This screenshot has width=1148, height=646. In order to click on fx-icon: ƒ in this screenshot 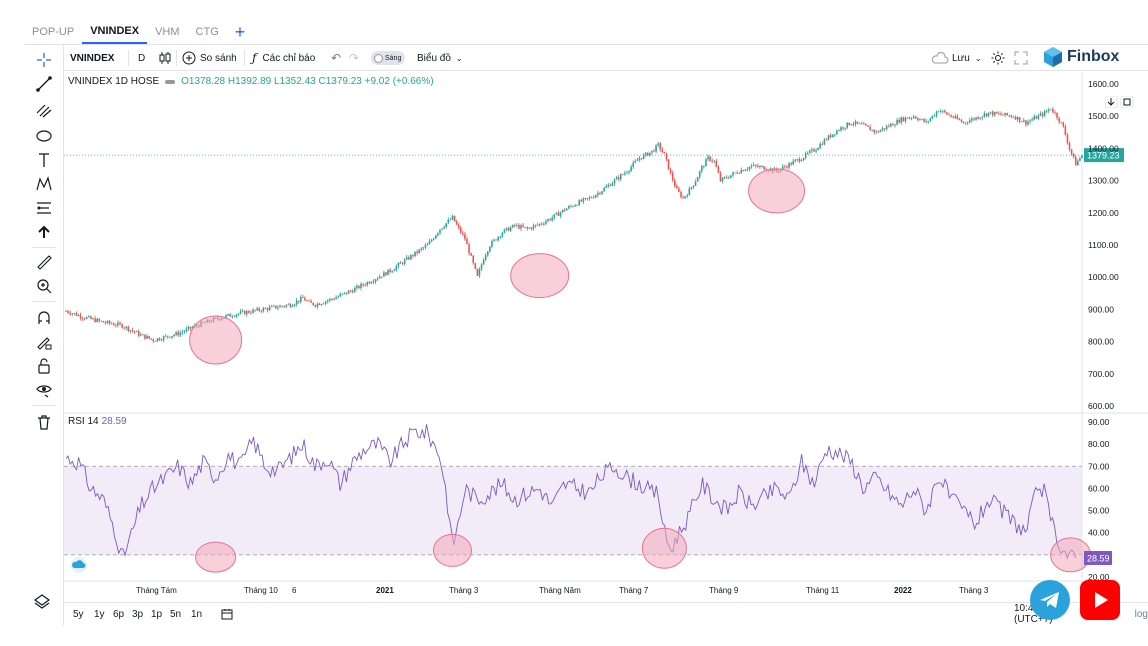, I will do `click(254, 58)`.